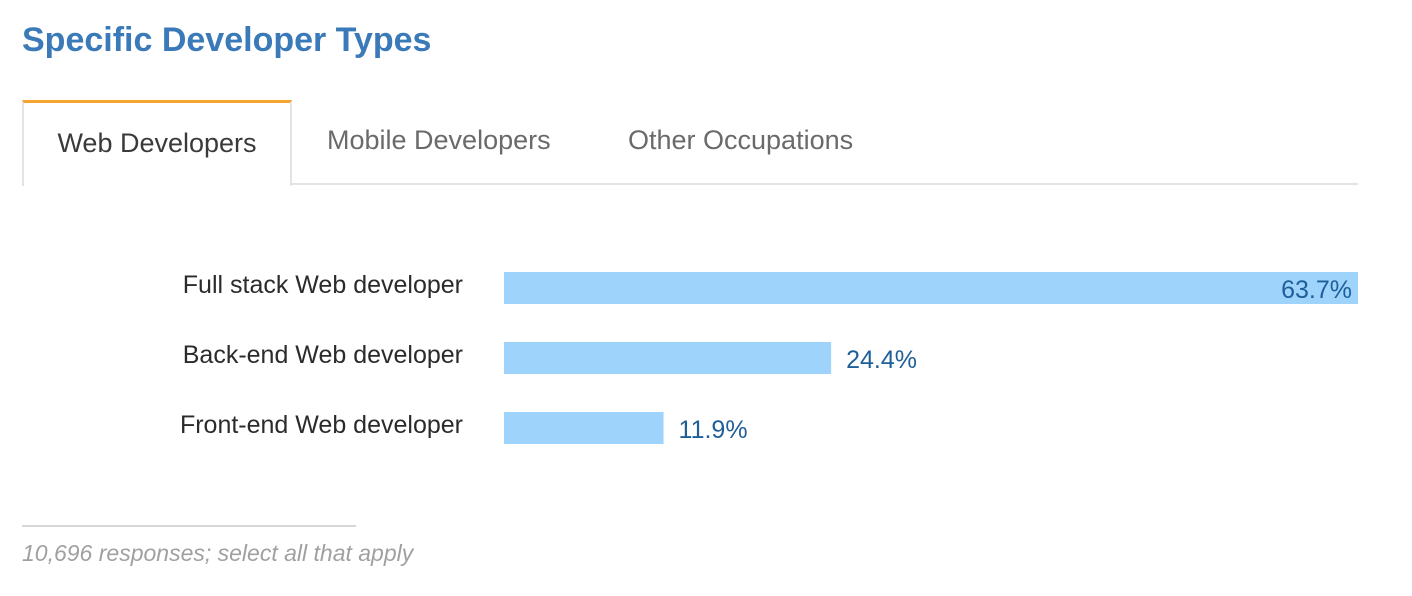 Image resolution: width=1412 pixels, height=596 pixels. What do you see at coordinates (227, 40) in the screenshot?
I see `page-title: Specific Developer Types` at bounding box center [227, 40].